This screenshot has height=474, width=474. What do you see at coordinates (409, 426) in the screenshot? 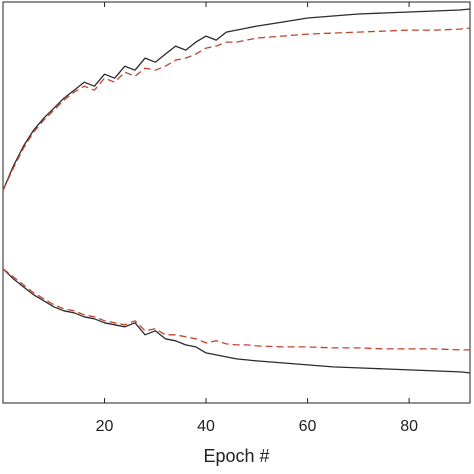
I see `x-tick-label-80: 80` at bounding box center [409, 426].